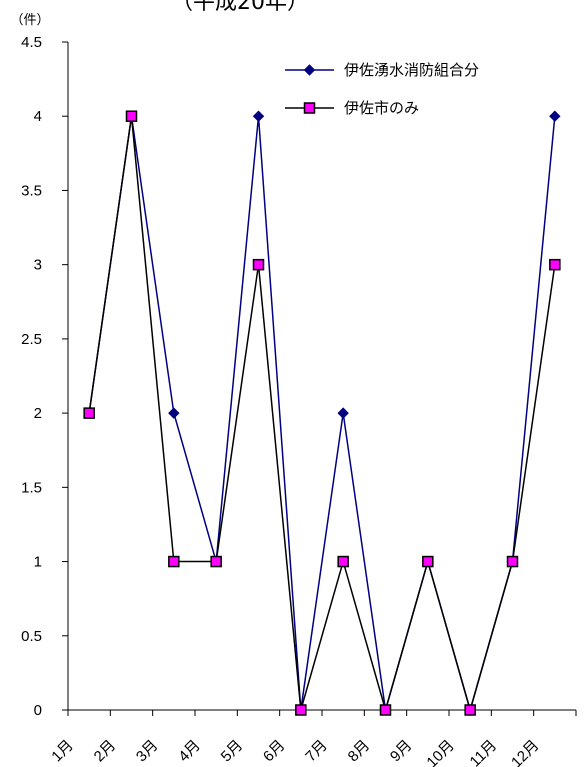 The width and height of the screenshot is (586, 767). I want to click on y-tick-label: 2.5, so click(31, 339).